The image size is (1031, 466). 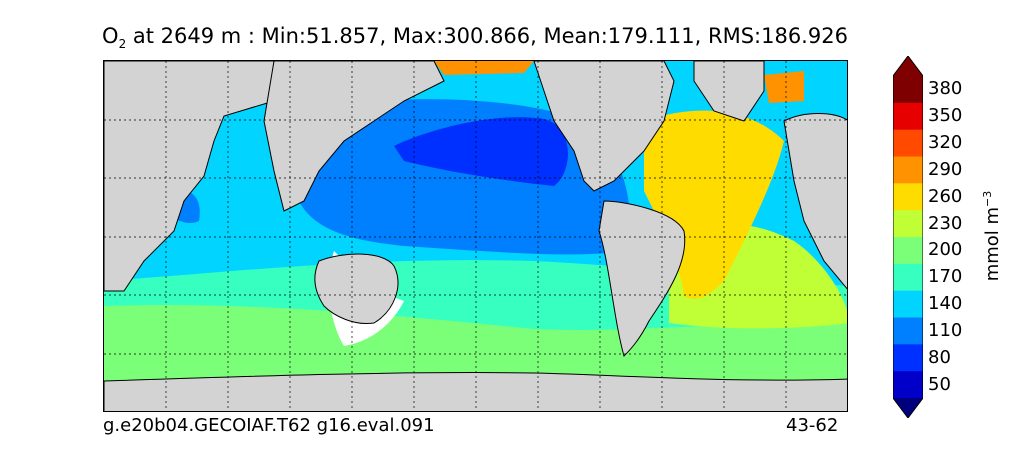 What do you see at coordinates (481, 151) in the screenshot?
I see `north-pacific-region` at bounding box center [481, 151].